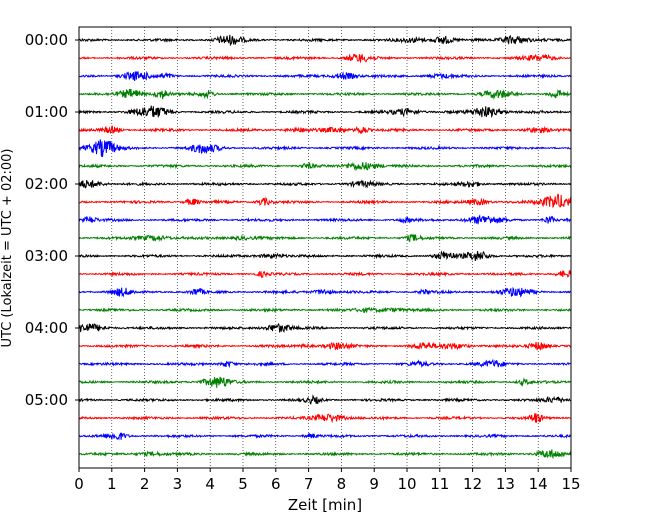 Image resolution: width=650 pixels, height=520 pixels. I want to click on y-tick-label: 05:00, so click(46, 400).